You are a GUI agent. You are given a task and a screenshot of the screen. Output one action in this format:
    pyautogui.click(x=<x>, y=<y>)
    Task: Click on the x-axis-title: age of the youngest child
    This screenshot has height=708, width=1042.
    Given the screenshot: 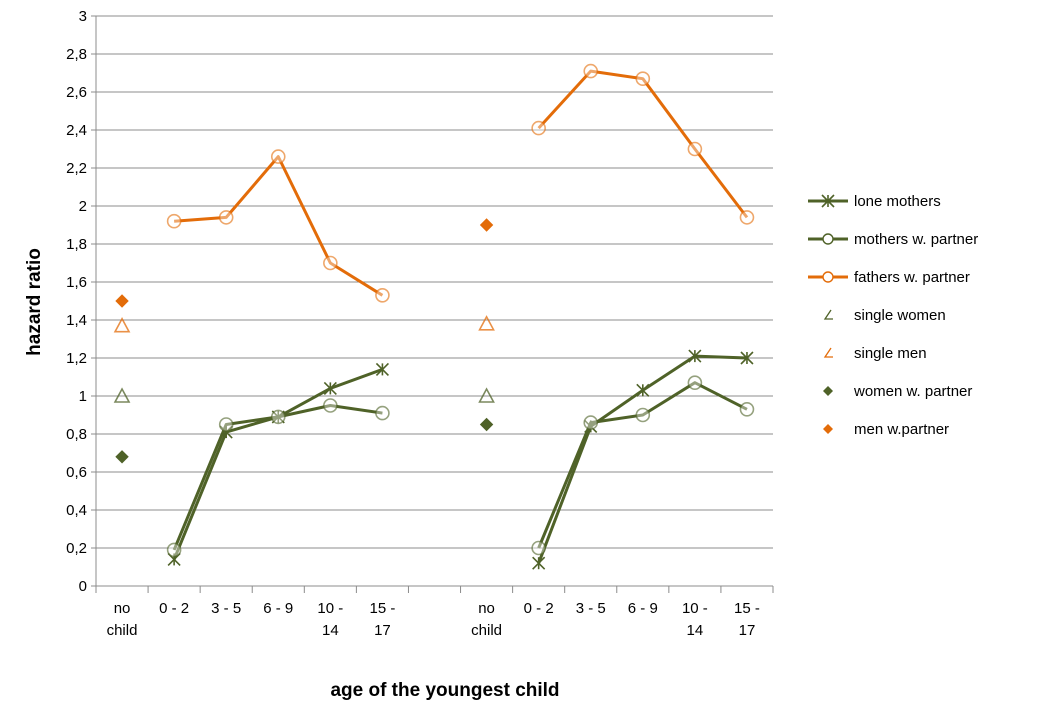 What is the action you would take?
    pyautogui.click(x=444, y=690)
    